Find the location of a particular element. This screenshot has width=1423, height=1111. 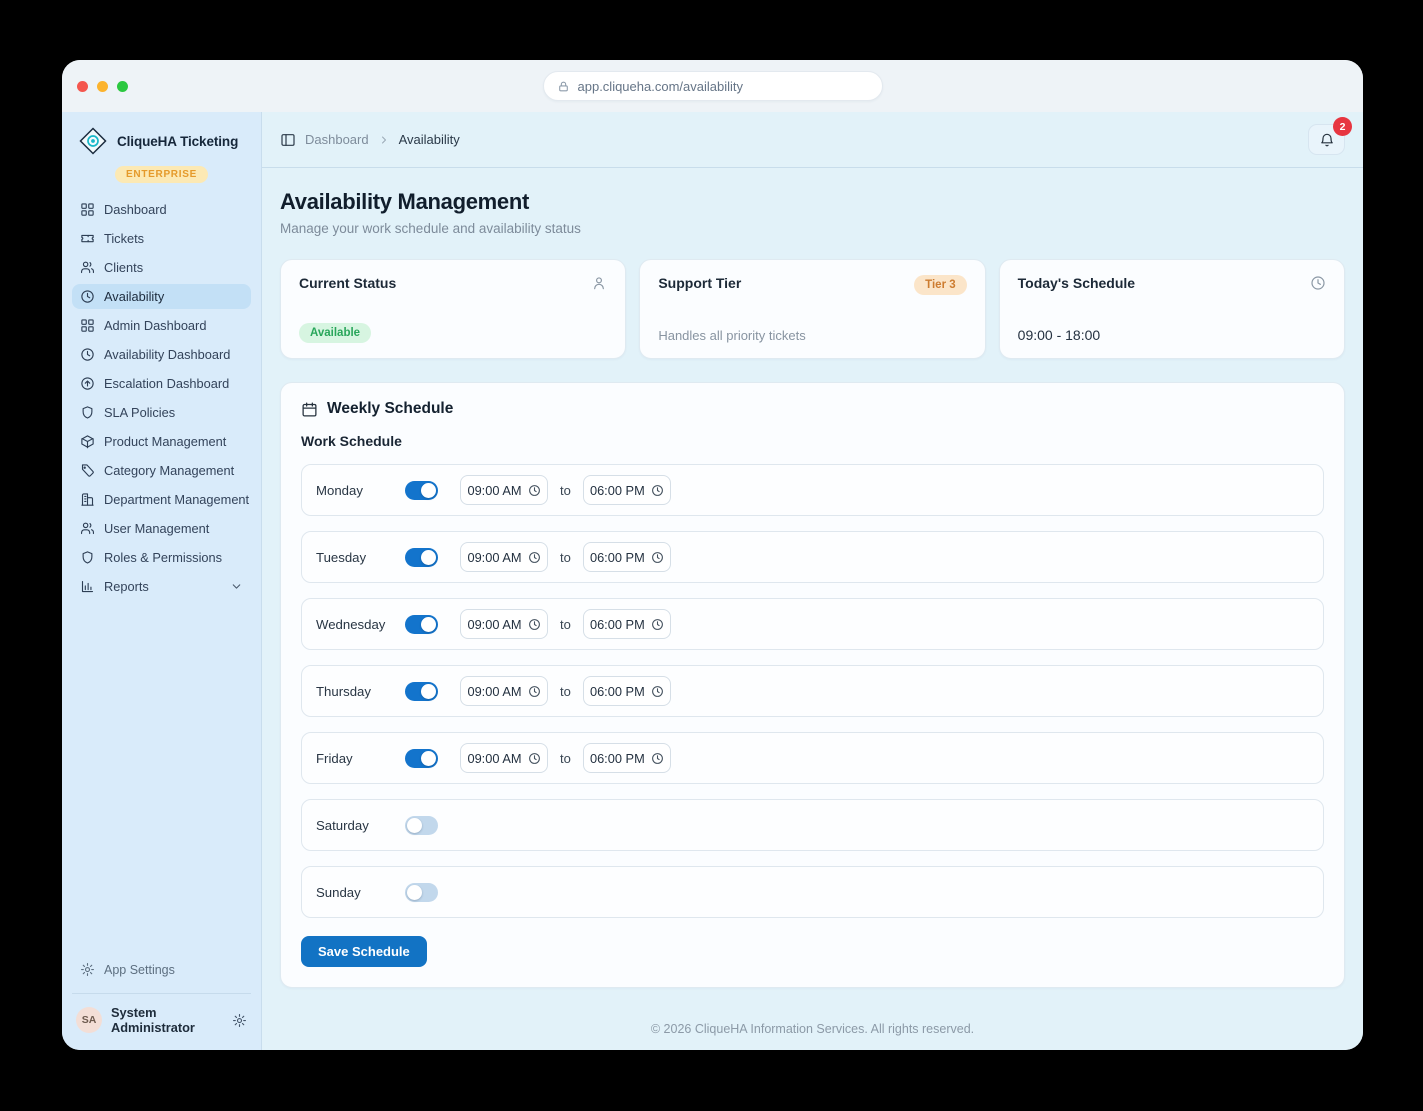

tier-badge: Tier 3 is located at coordinates (940, 285).